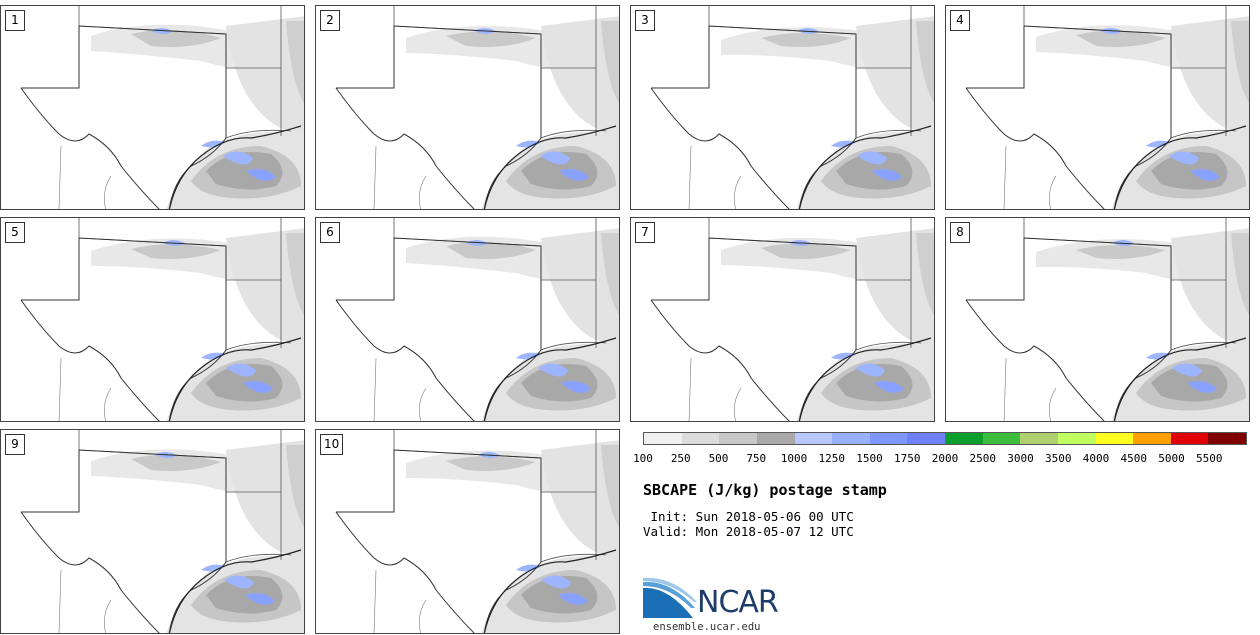  Describe the element at coordinates (794, 458) in the screenshot. I see `colorbar-tick-label: 1000` at that location.